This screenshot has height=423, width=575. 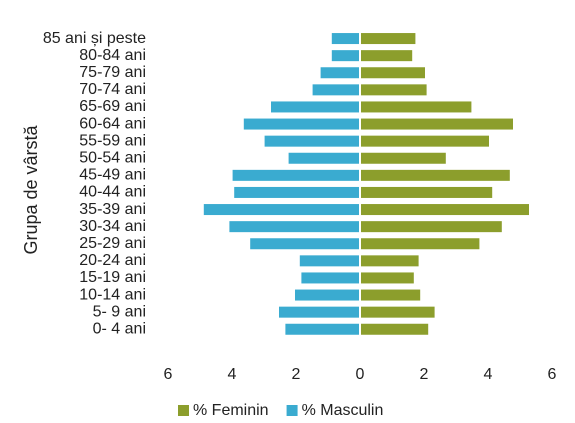 I want to click on y-tick-label: 0- 4 ani, so click(x=119, y=328).